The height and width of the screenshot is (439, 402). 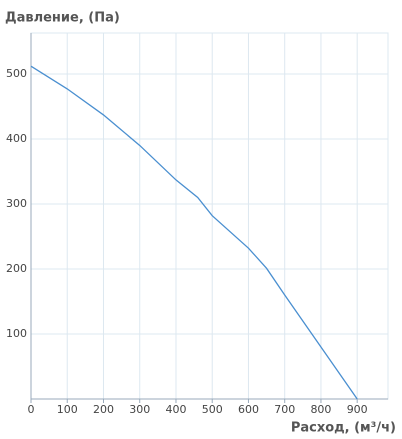 What do you see at coordinates (103, 409) in the screenshot?
I see `x-tick-label: 200` at bounding box center [103, 409].